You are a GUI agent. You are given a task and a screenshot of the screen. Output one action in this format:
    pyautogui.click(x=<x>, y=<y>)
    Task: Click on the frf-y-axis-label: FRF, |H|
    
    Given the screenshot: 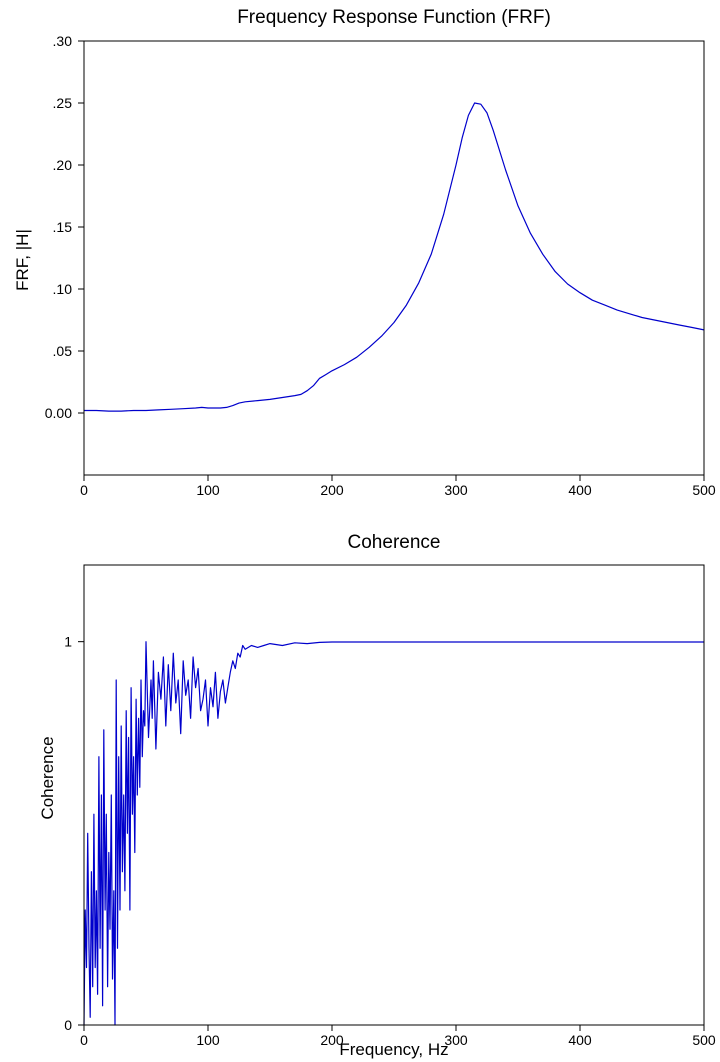 What is the action you would take?
    pyautogui.click(x=22, y=260)
    